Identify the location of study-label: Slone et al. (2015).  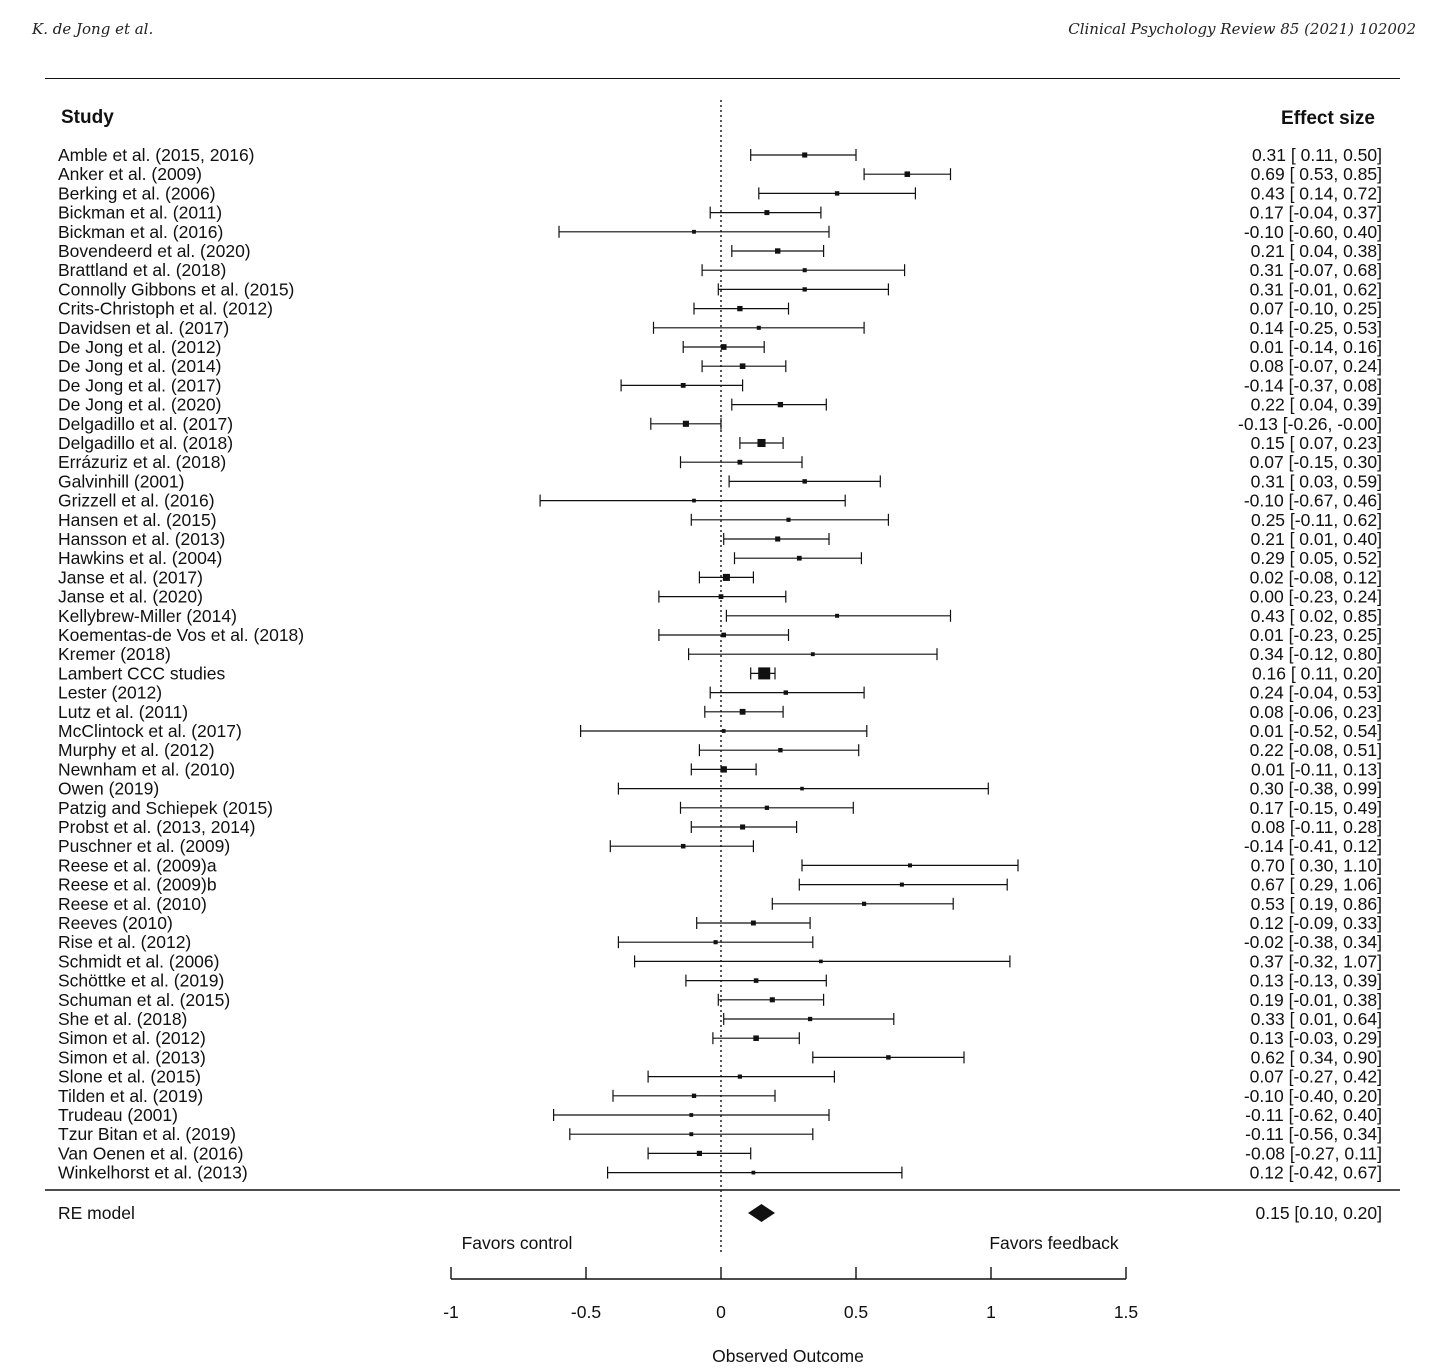
(129, 1077).